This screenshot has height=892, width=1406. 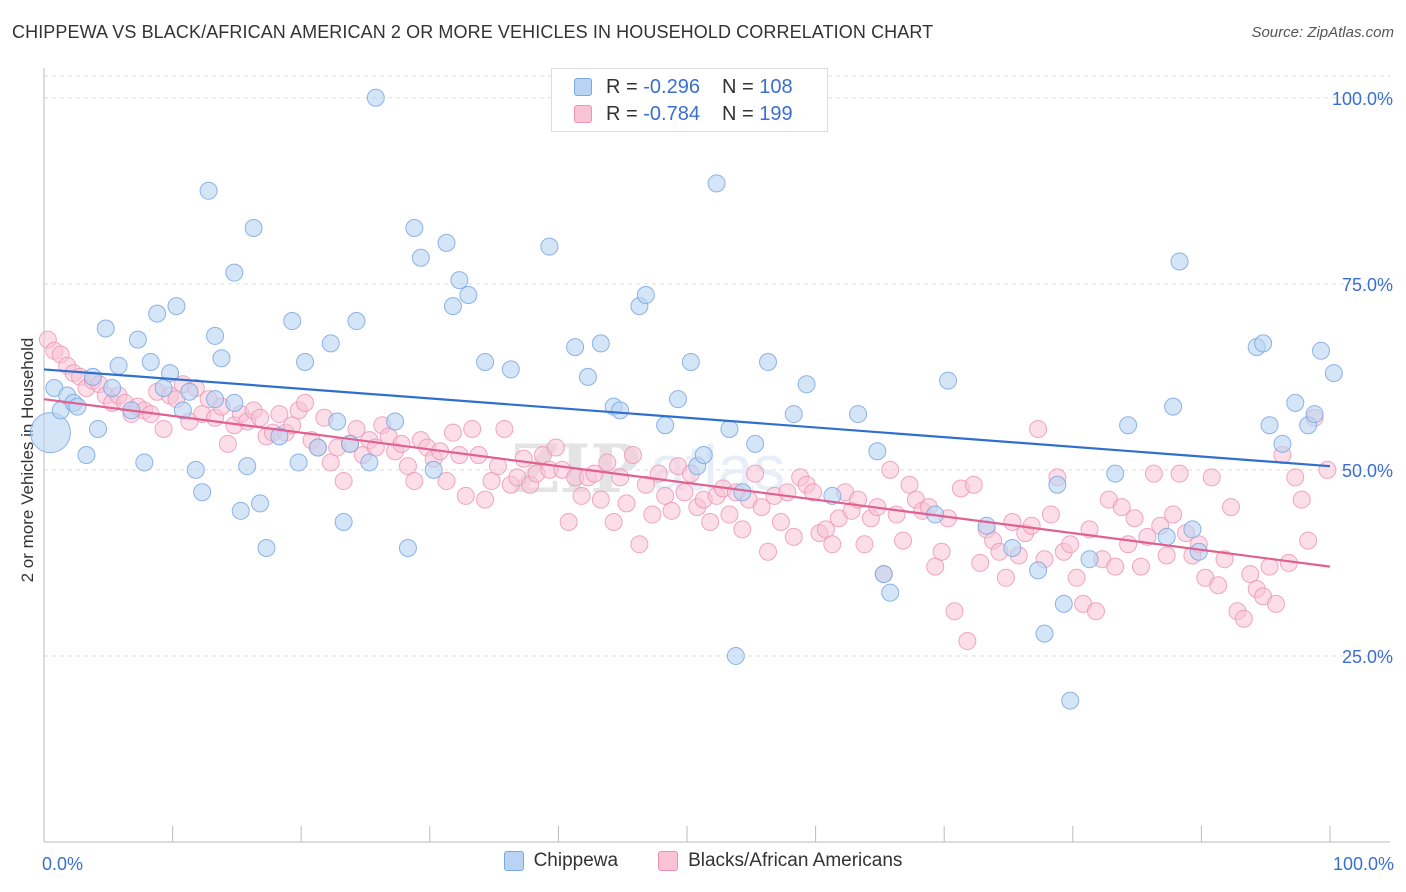 I want to click on legend-row-chippewa: R = -0.296 N = 108, so click(x=683, y=87).